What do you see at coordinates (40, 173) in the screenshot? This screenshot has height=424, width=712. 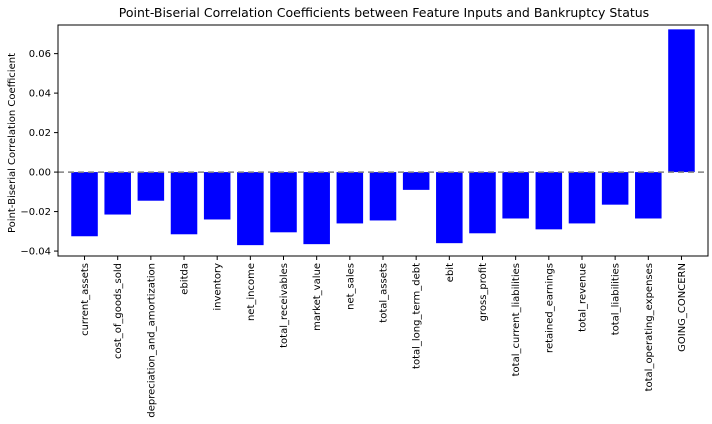 I see `y-tick-label: 0.00` at bounding box center [40, 173].